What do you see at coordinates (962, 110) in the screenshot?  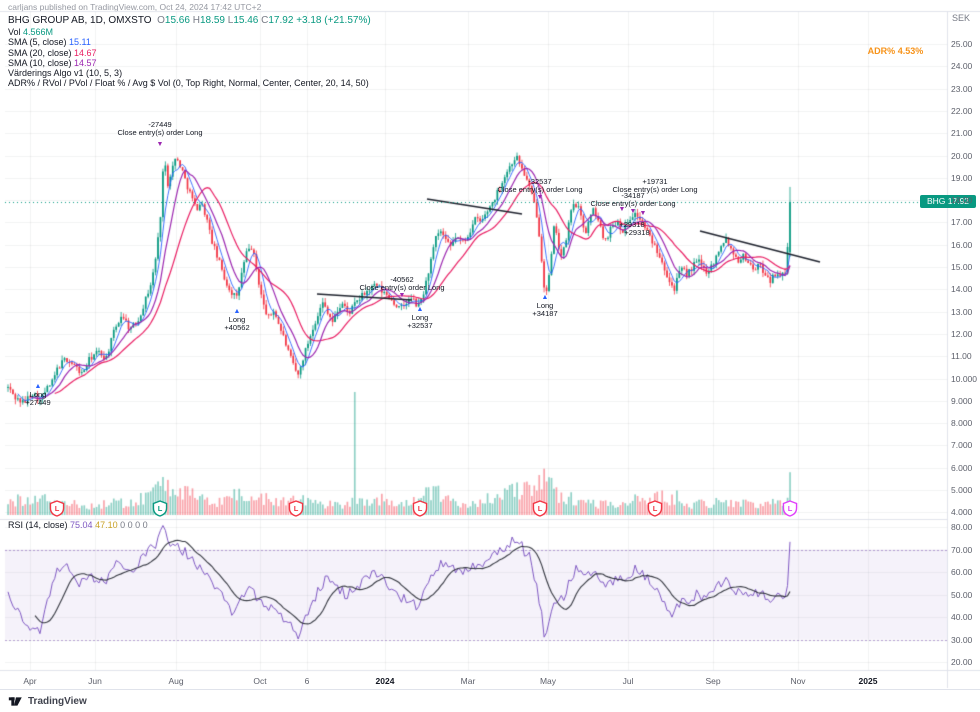 I see `price-axis-label: 22.00` at bounding box center [962, 110].